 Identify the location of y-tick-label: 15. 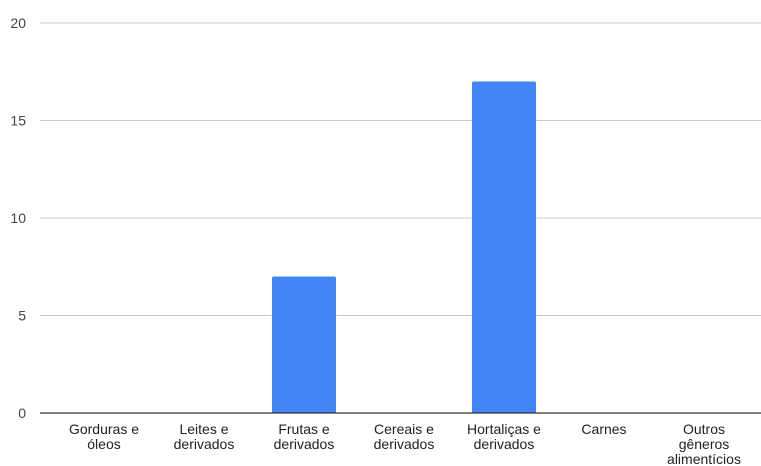
(18, 121).